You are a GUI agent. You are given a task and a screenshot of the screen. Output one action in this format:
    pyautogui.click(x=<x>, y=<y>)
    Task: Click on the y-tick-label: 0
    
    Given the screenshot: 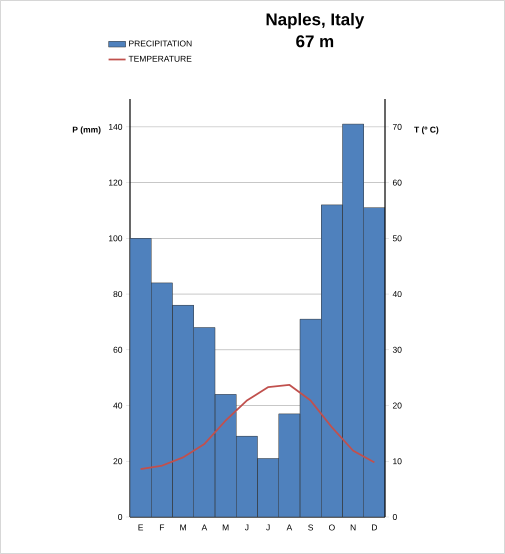 What is the action you would take?
    pyautogui.click(x=120, y=517)
    